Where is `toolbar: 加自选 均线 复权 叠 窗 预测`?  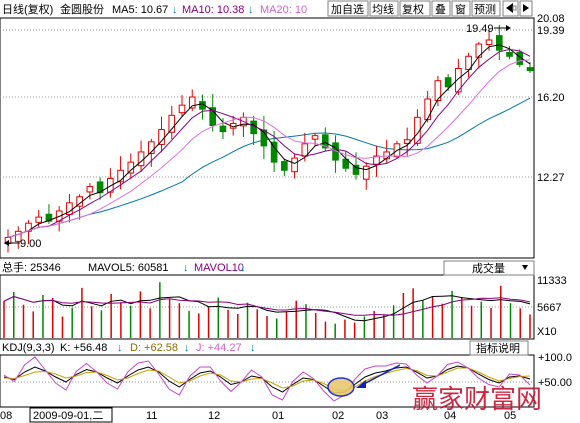
toolbar: 加自选 均线 复权 叠 窗 预测 is located at coordinates (430, 8).